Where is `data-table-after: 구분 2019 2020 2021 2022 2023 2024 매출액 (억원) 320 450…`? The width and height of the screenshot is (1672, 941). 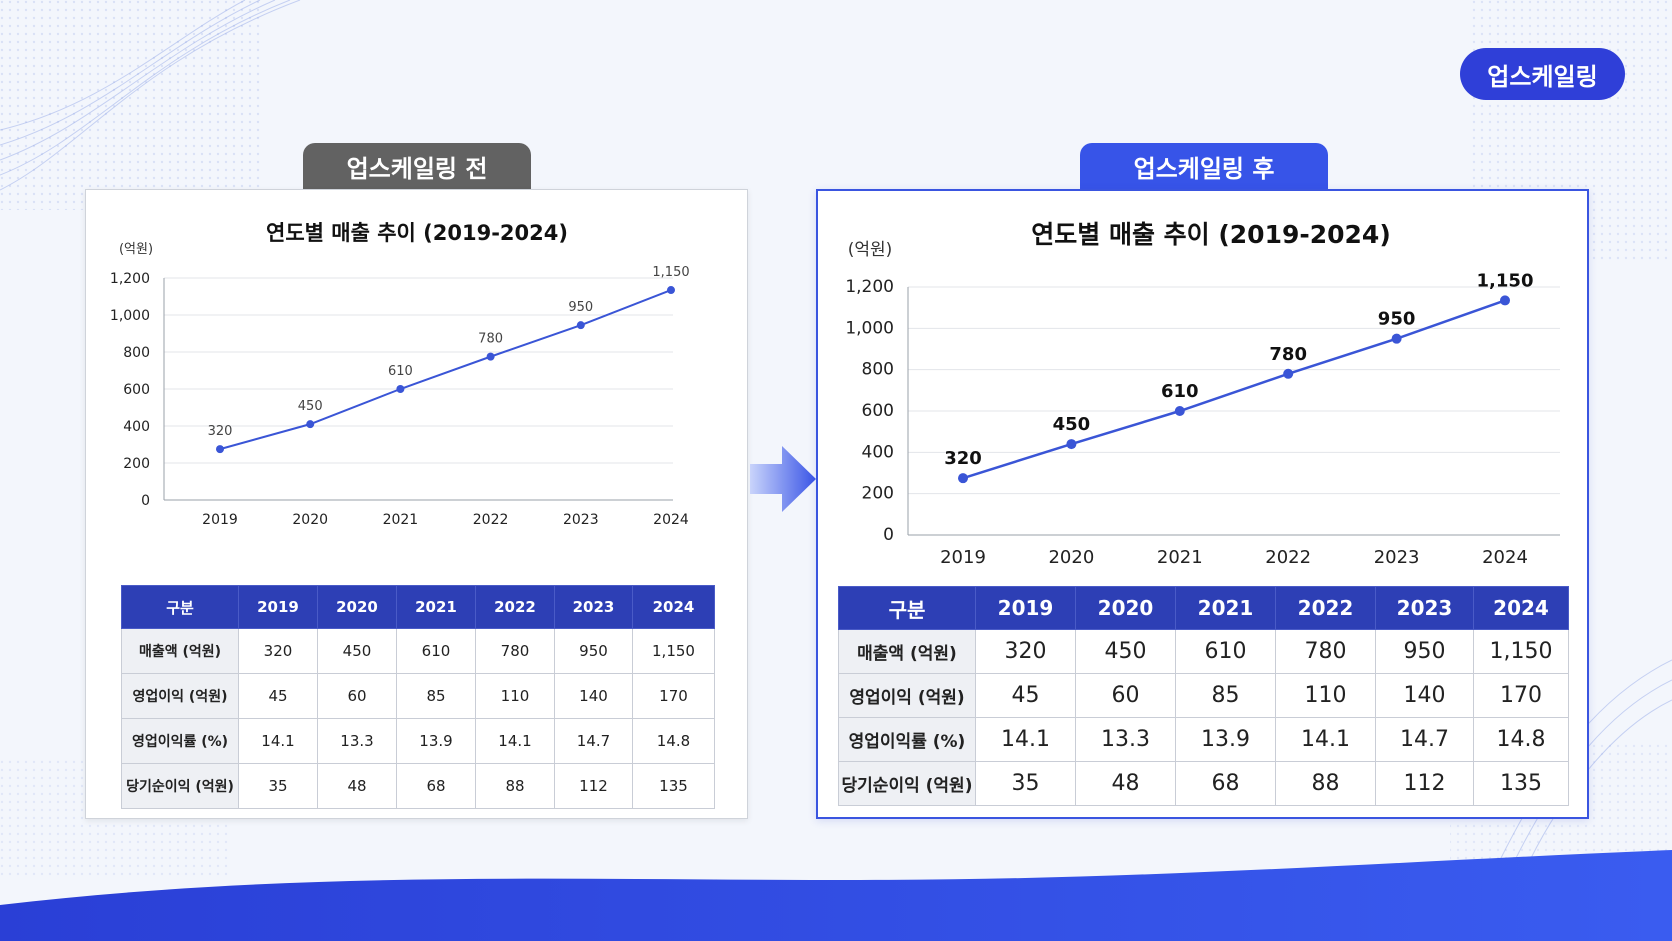 data-table-after: 구분 2019 2020 2021 2022 2023 2024 매출액 (억원) 320 450… is located at coordinates (1203, 696).